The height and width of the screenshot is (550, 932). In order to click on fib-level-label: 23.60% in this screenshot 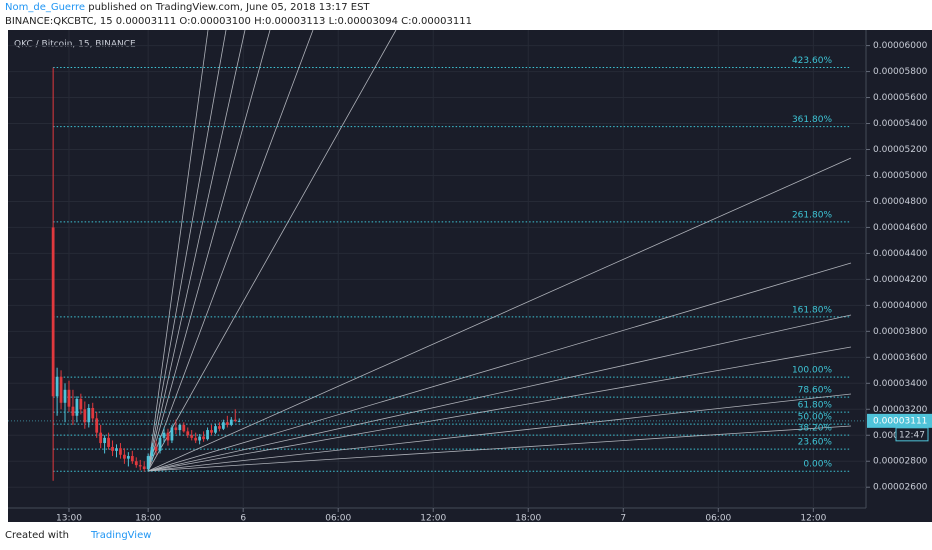, I will do `click(815, 443)`.